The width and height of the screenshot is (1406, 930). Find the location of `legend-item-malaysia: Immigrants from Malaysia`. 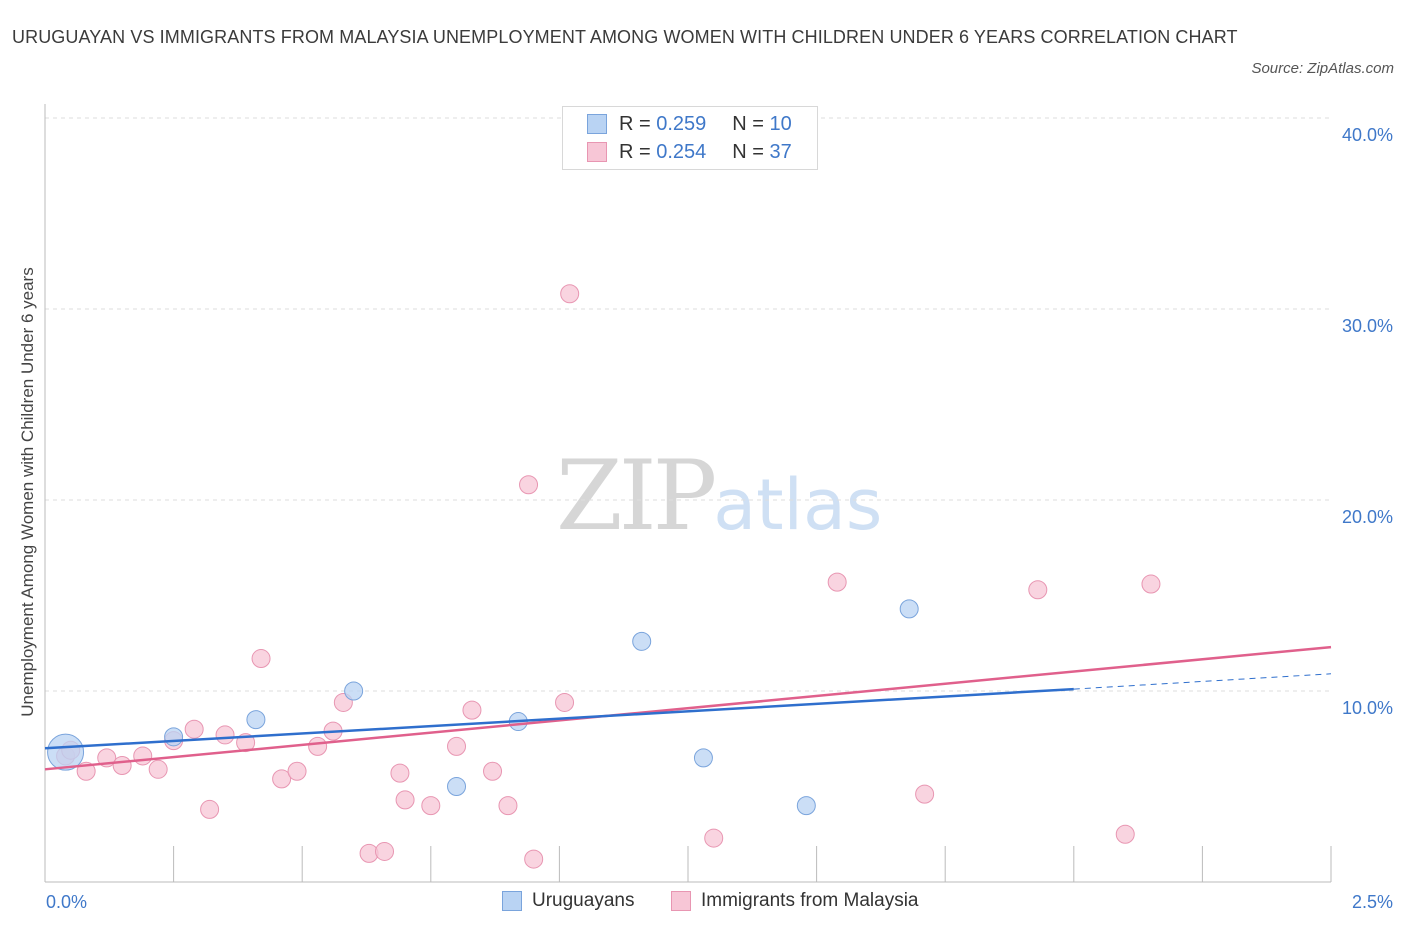

legend-item-malaysia: Immigrants from Malaysia is located at coordinates (795, 901).